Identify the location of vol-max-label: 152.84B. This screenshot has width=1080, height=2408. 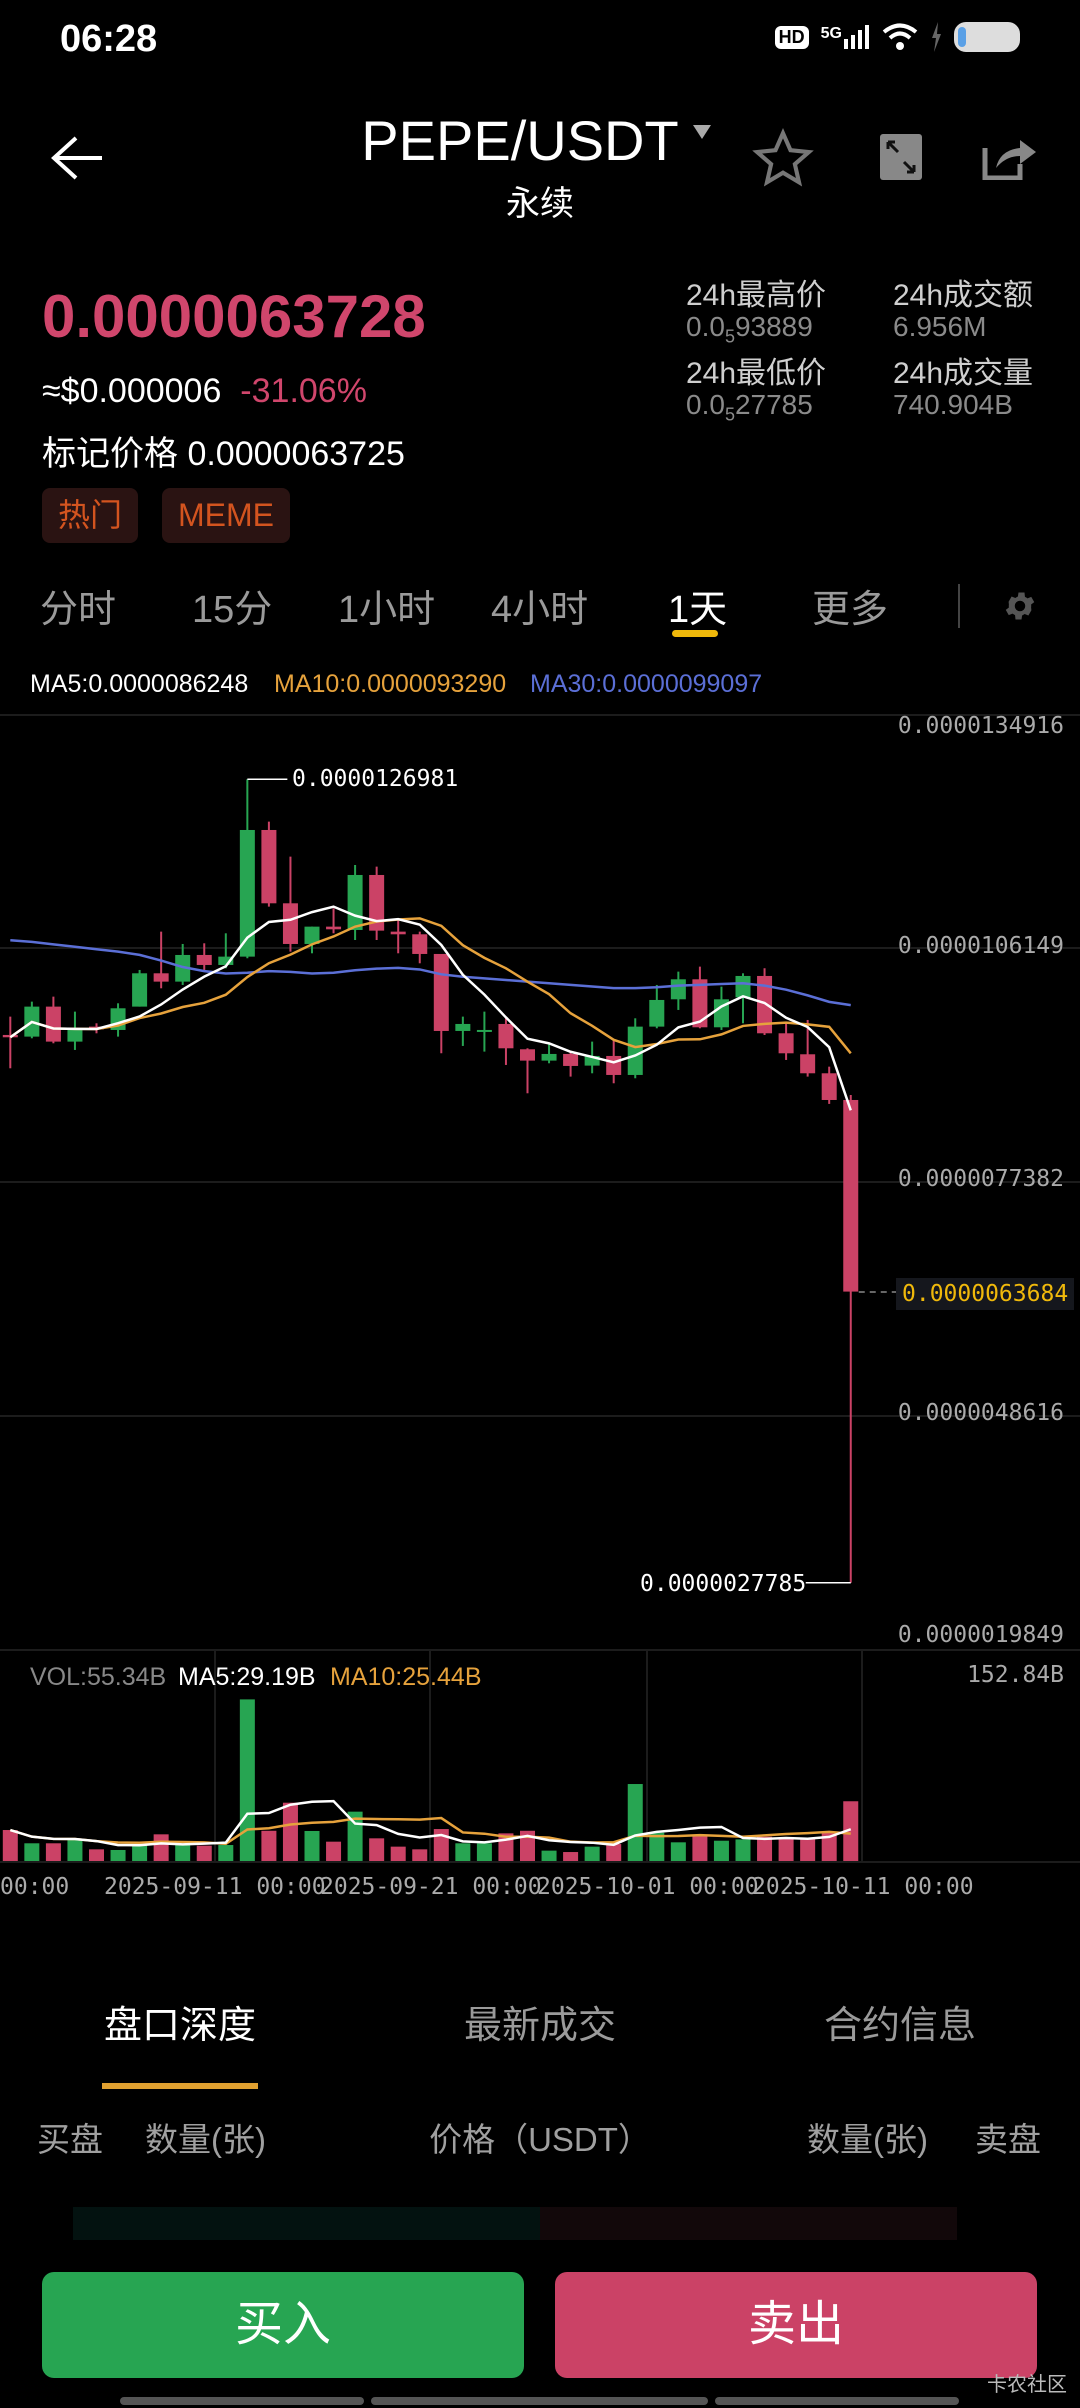
(1015, 1675).